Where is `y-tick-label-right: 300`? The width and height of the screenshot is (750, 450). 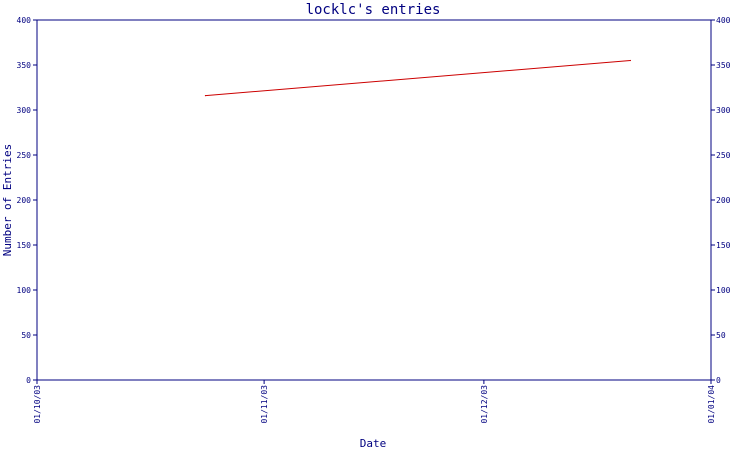 y-tick-label-right: 300 is located at coordinates (723, 110).